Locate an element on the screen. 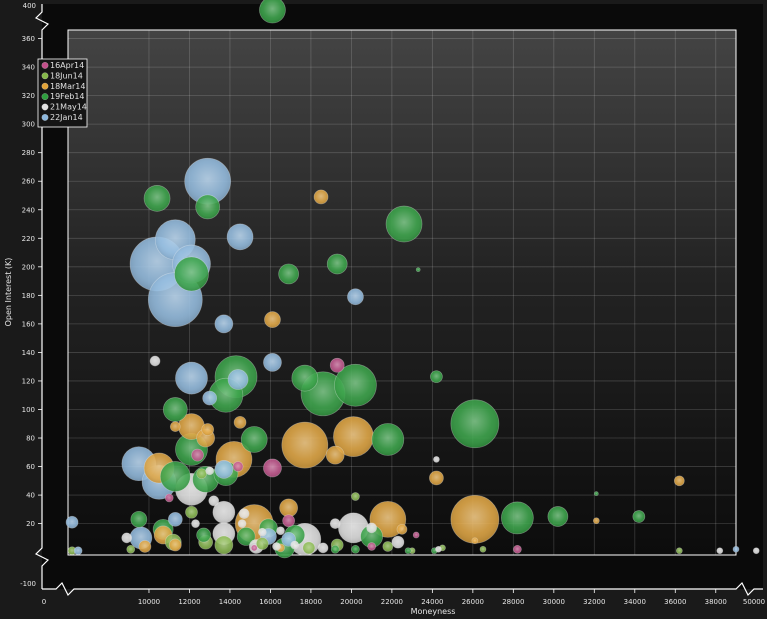 Image resolution: width=767 pixels, height=619 pixels. x-tick-label: 20000 is located at coordinates (351, 602).